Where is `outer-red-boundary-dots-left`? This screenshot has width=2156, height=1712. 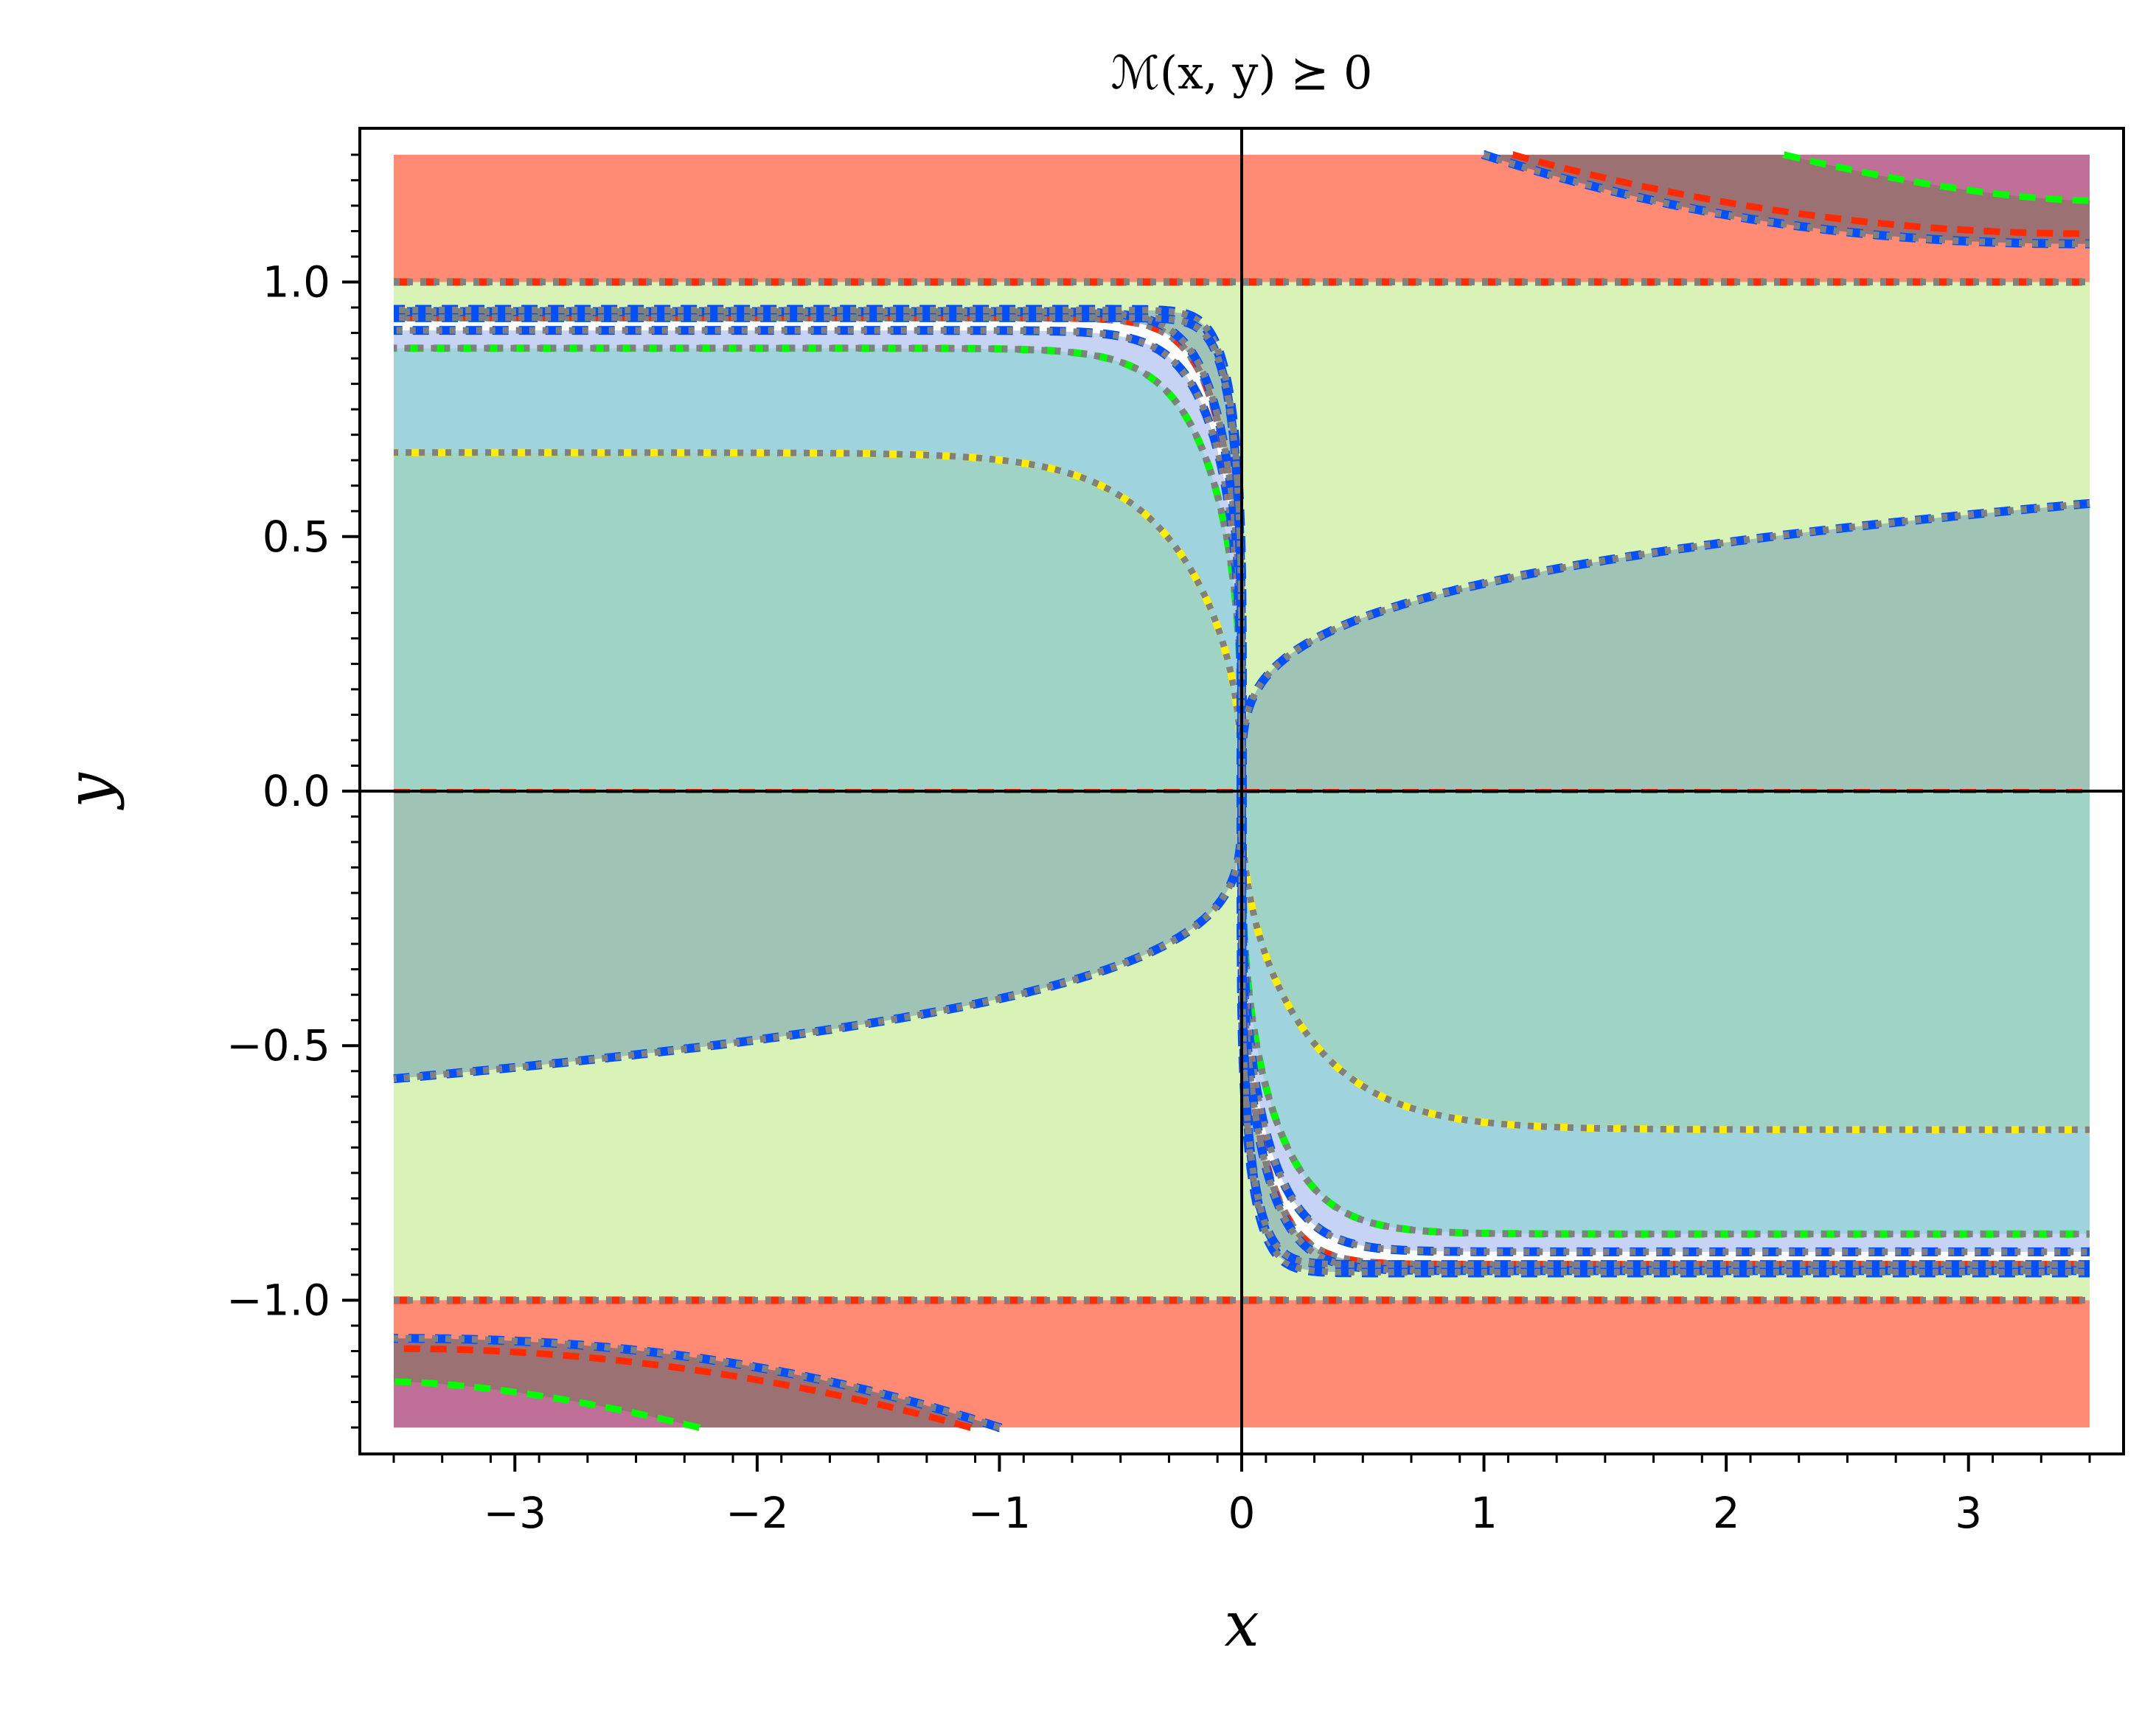
outer-red-boundary-dots-left is located at coordinates (682, 1389).